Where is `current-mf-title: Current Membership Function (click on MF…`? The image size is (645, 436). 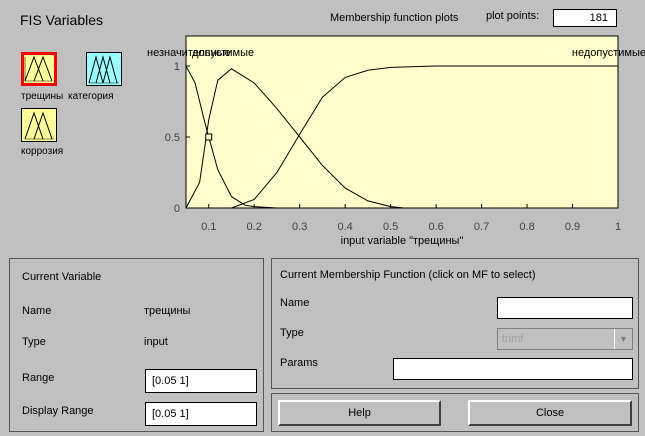 current-mf-title: Current Membership Function (click on MF… is located at coordinates (408, 275).